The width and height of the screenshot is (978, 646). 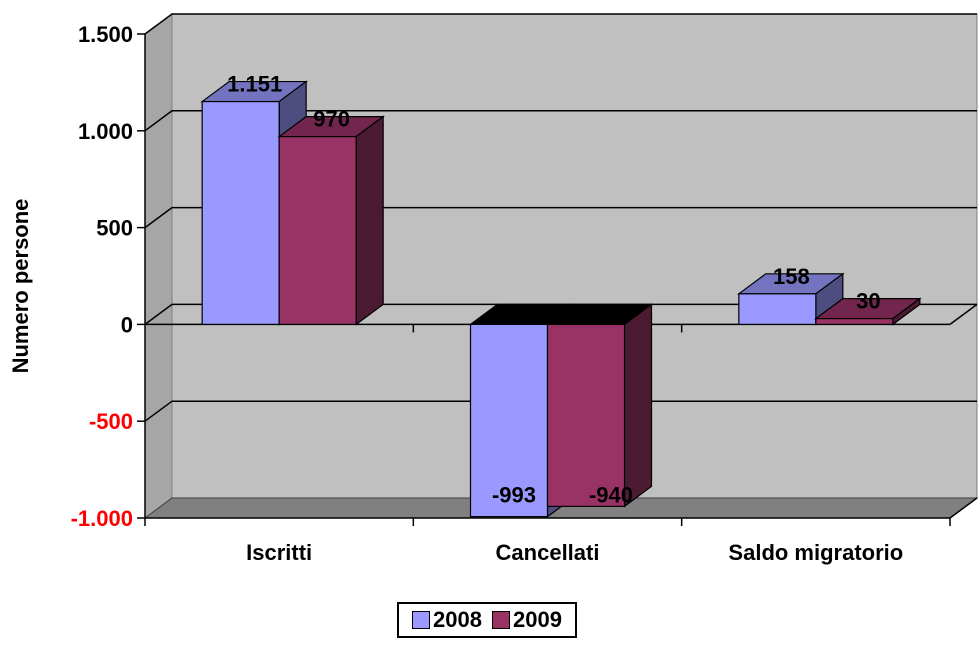 I want to click on y-tick-label: 1.000, so click(x=105, y=131).